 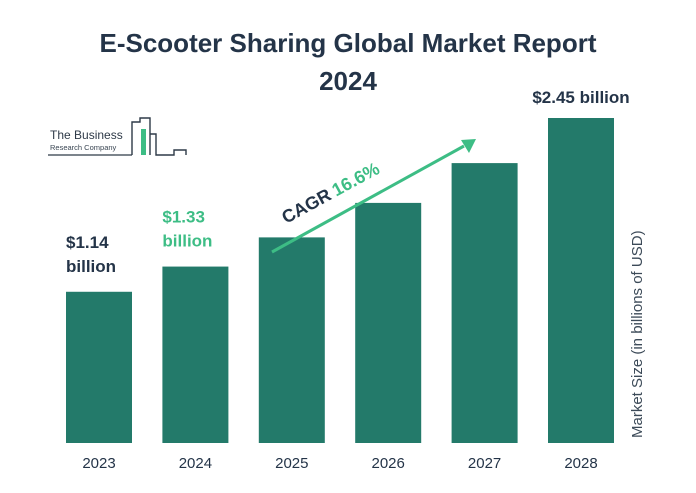 What do you see at coordinates (195, 463) in the screenshot?
I see `x-tick-label: 2024` at bounding box center [195, 463].